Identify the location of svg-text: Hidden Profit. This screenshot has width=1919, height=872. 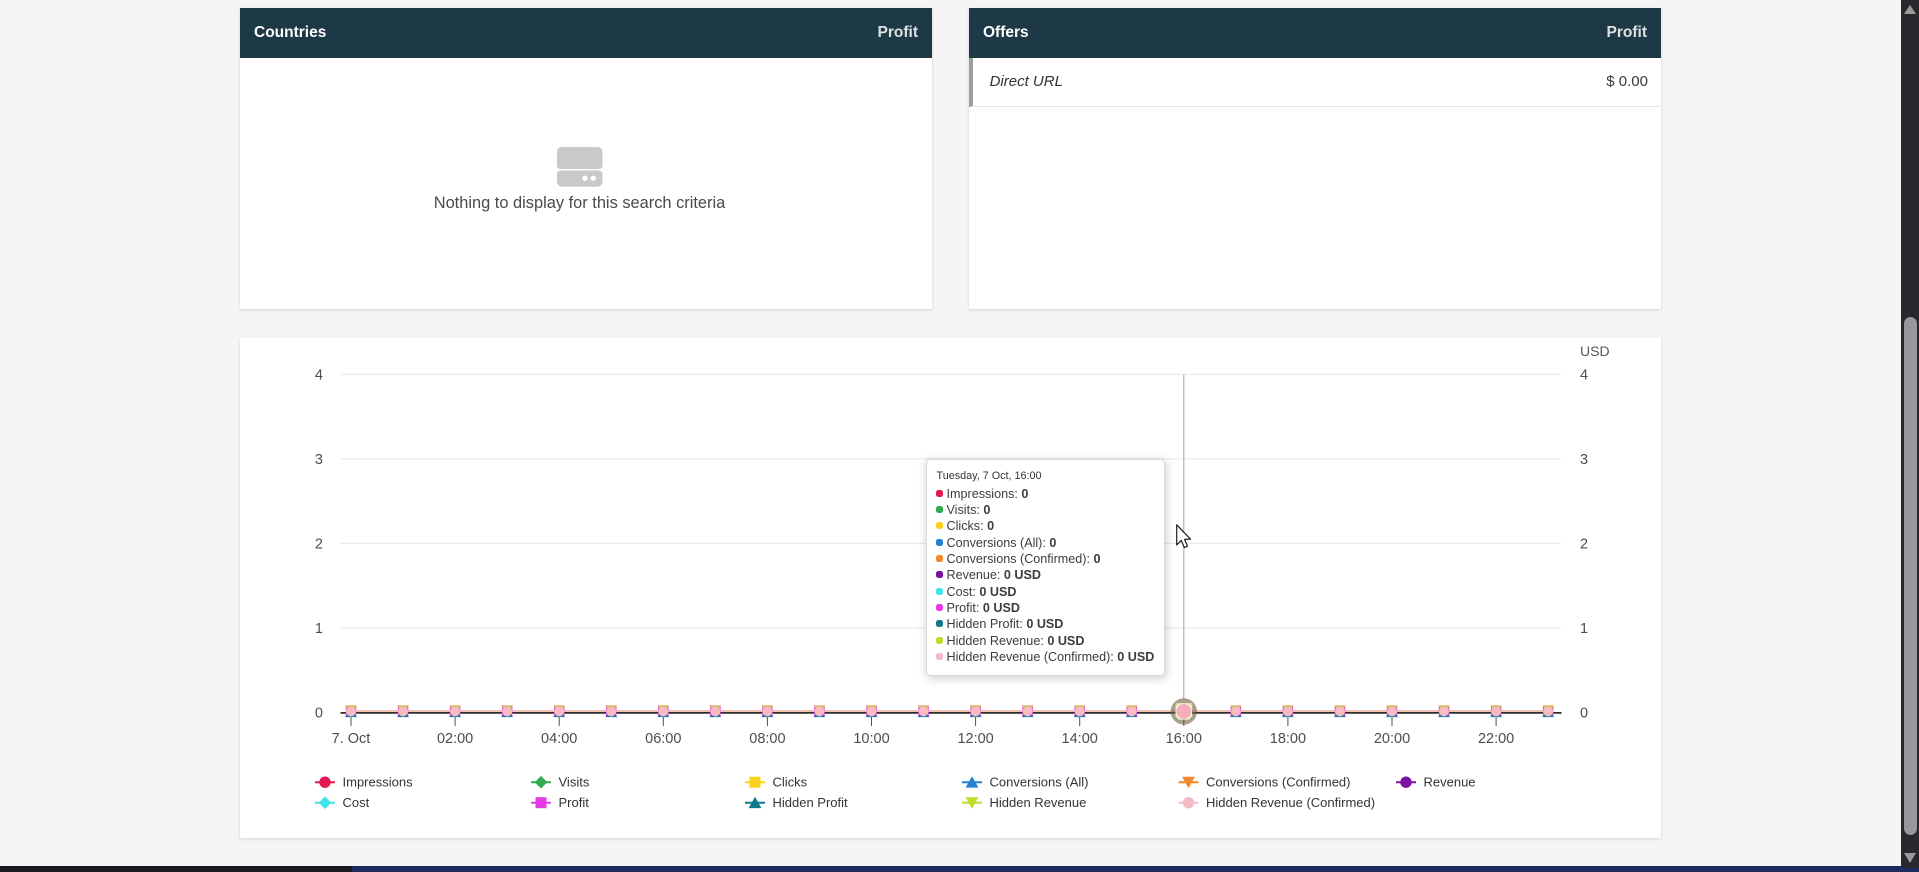
(811, 802).